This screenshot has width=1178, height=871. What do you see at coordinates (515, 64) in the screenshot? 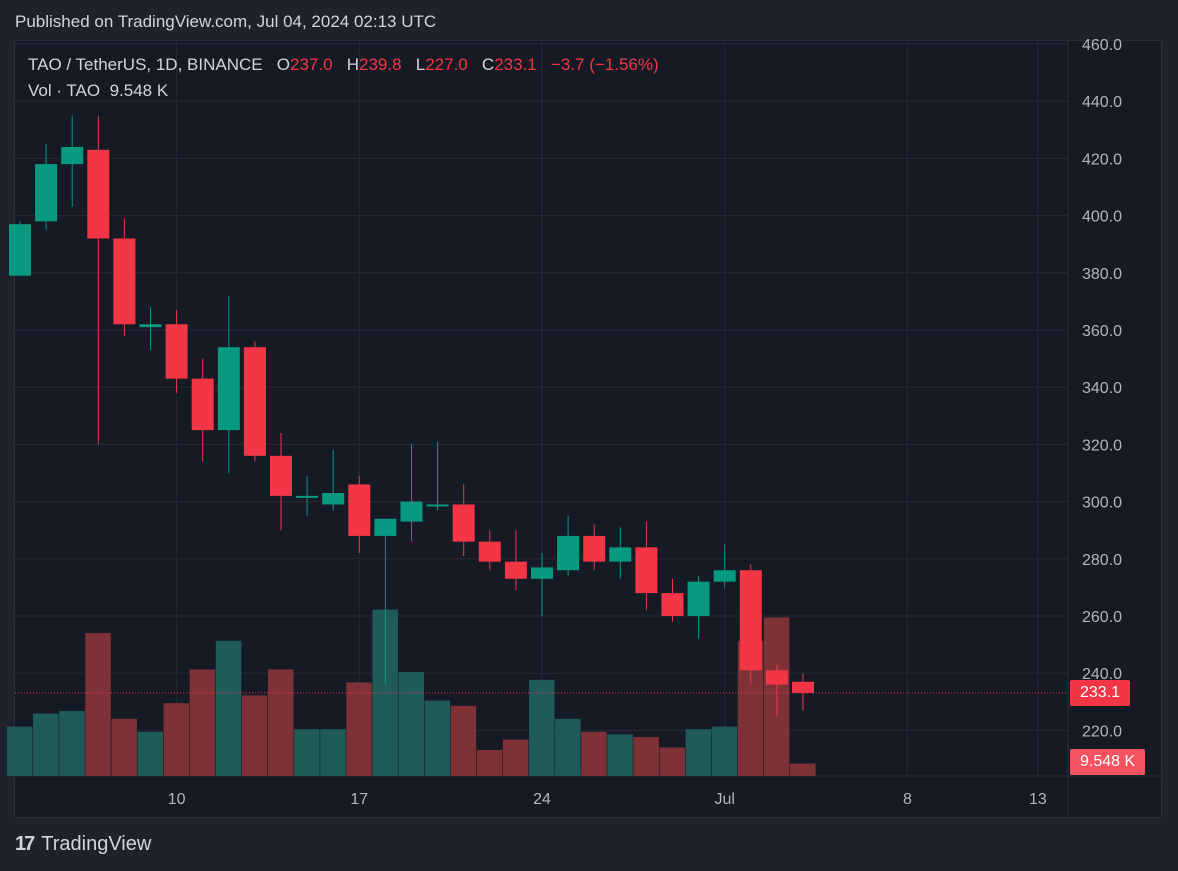
I see `close-value: 233.1` at bounding box center [515, 64].